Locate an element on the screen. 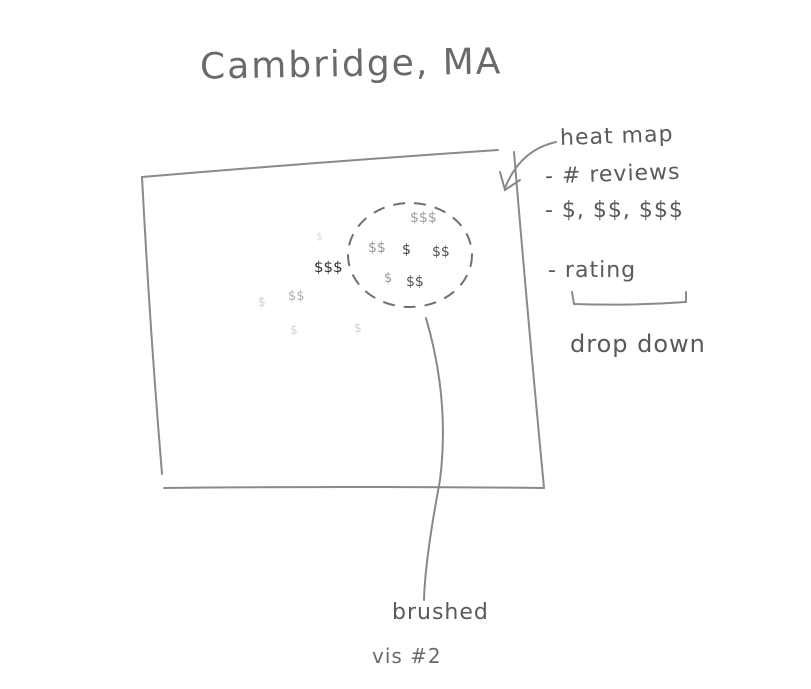  brushed-connector-line is located at coordinates (433, 459).